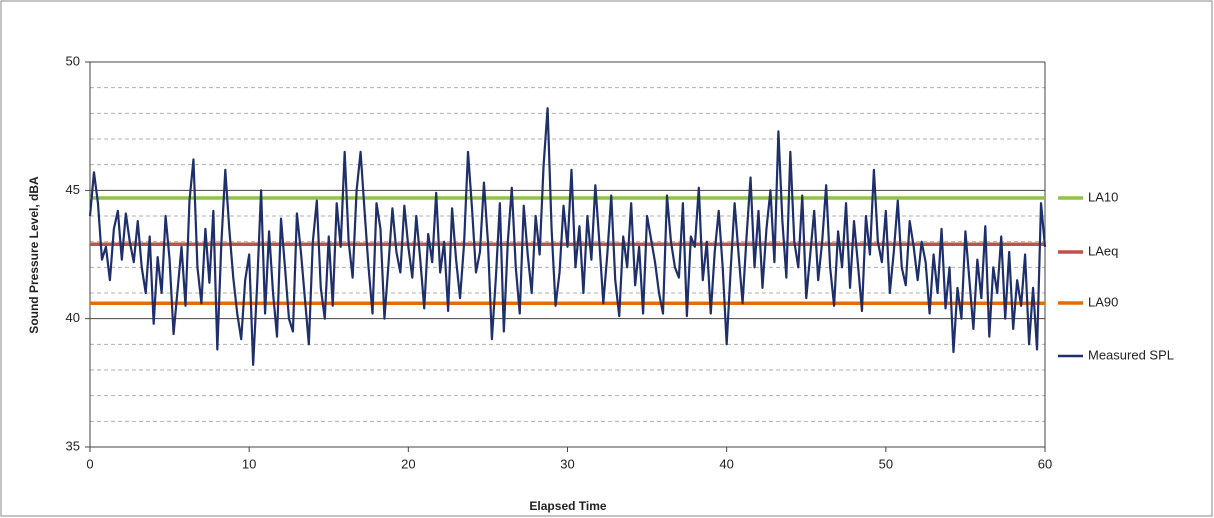 This screenshot has height=518, width=1214. What do you see at coordinates (73, 189) in the screenshot?
I see `y-tick-label: 45` at bounding box center [73, 189].